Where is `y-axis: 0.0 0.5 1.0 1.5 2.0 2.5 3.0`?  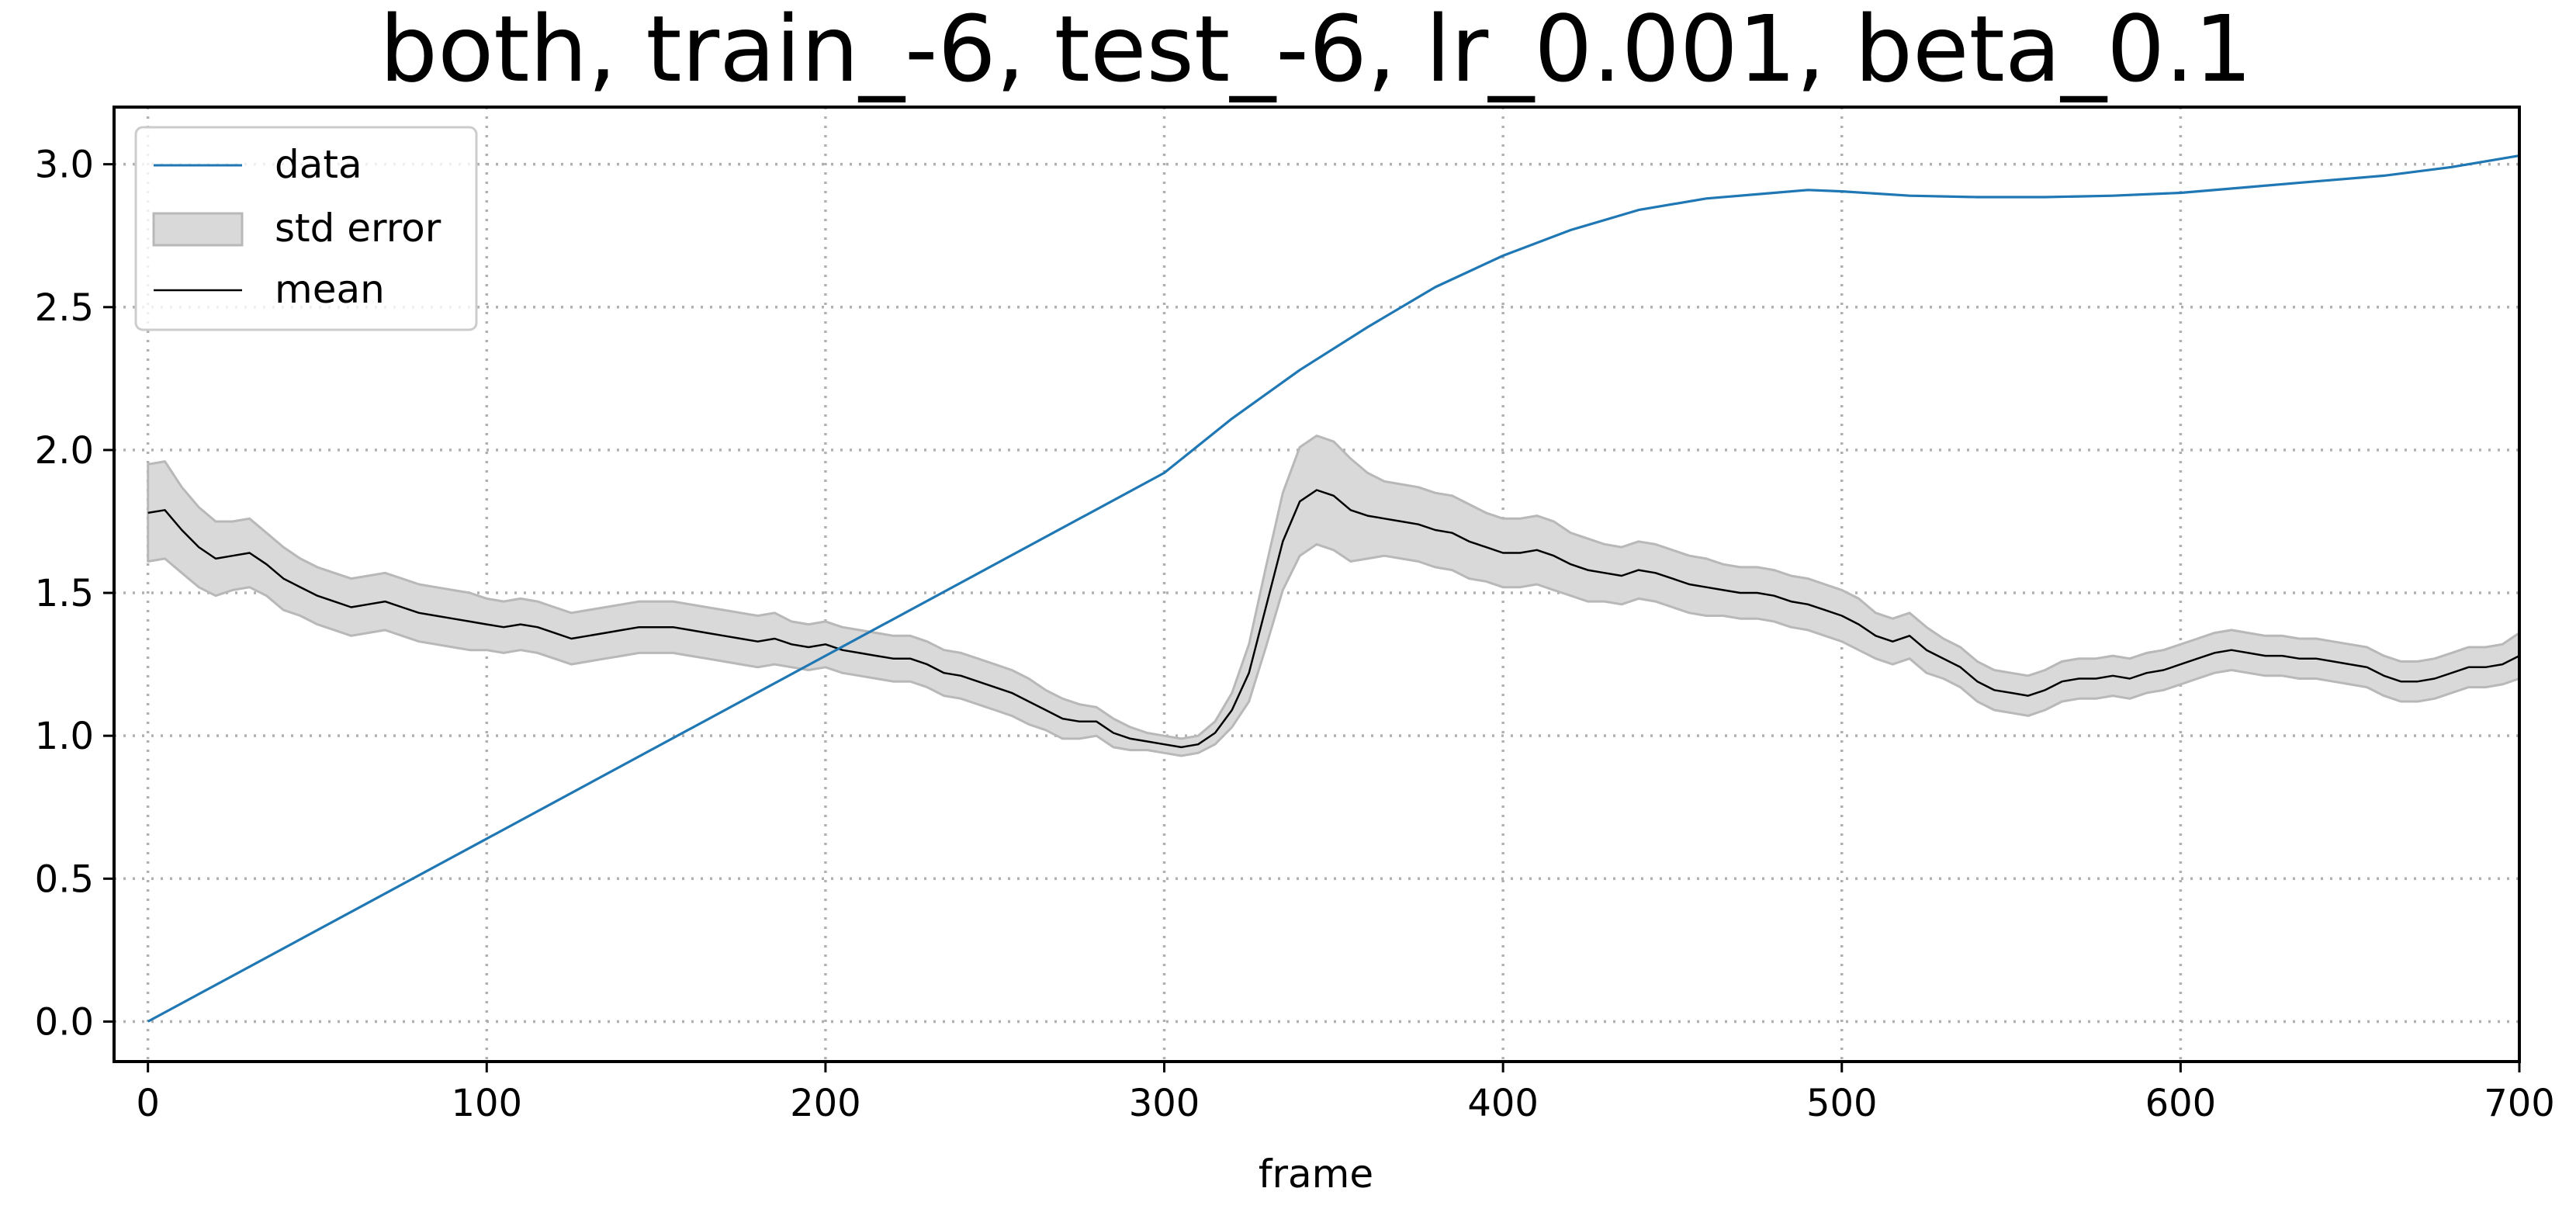
y-axis: 0.0 0.5 1.0 1.5 2.0 2.5 3.0 is located at coordinates (74, 594).